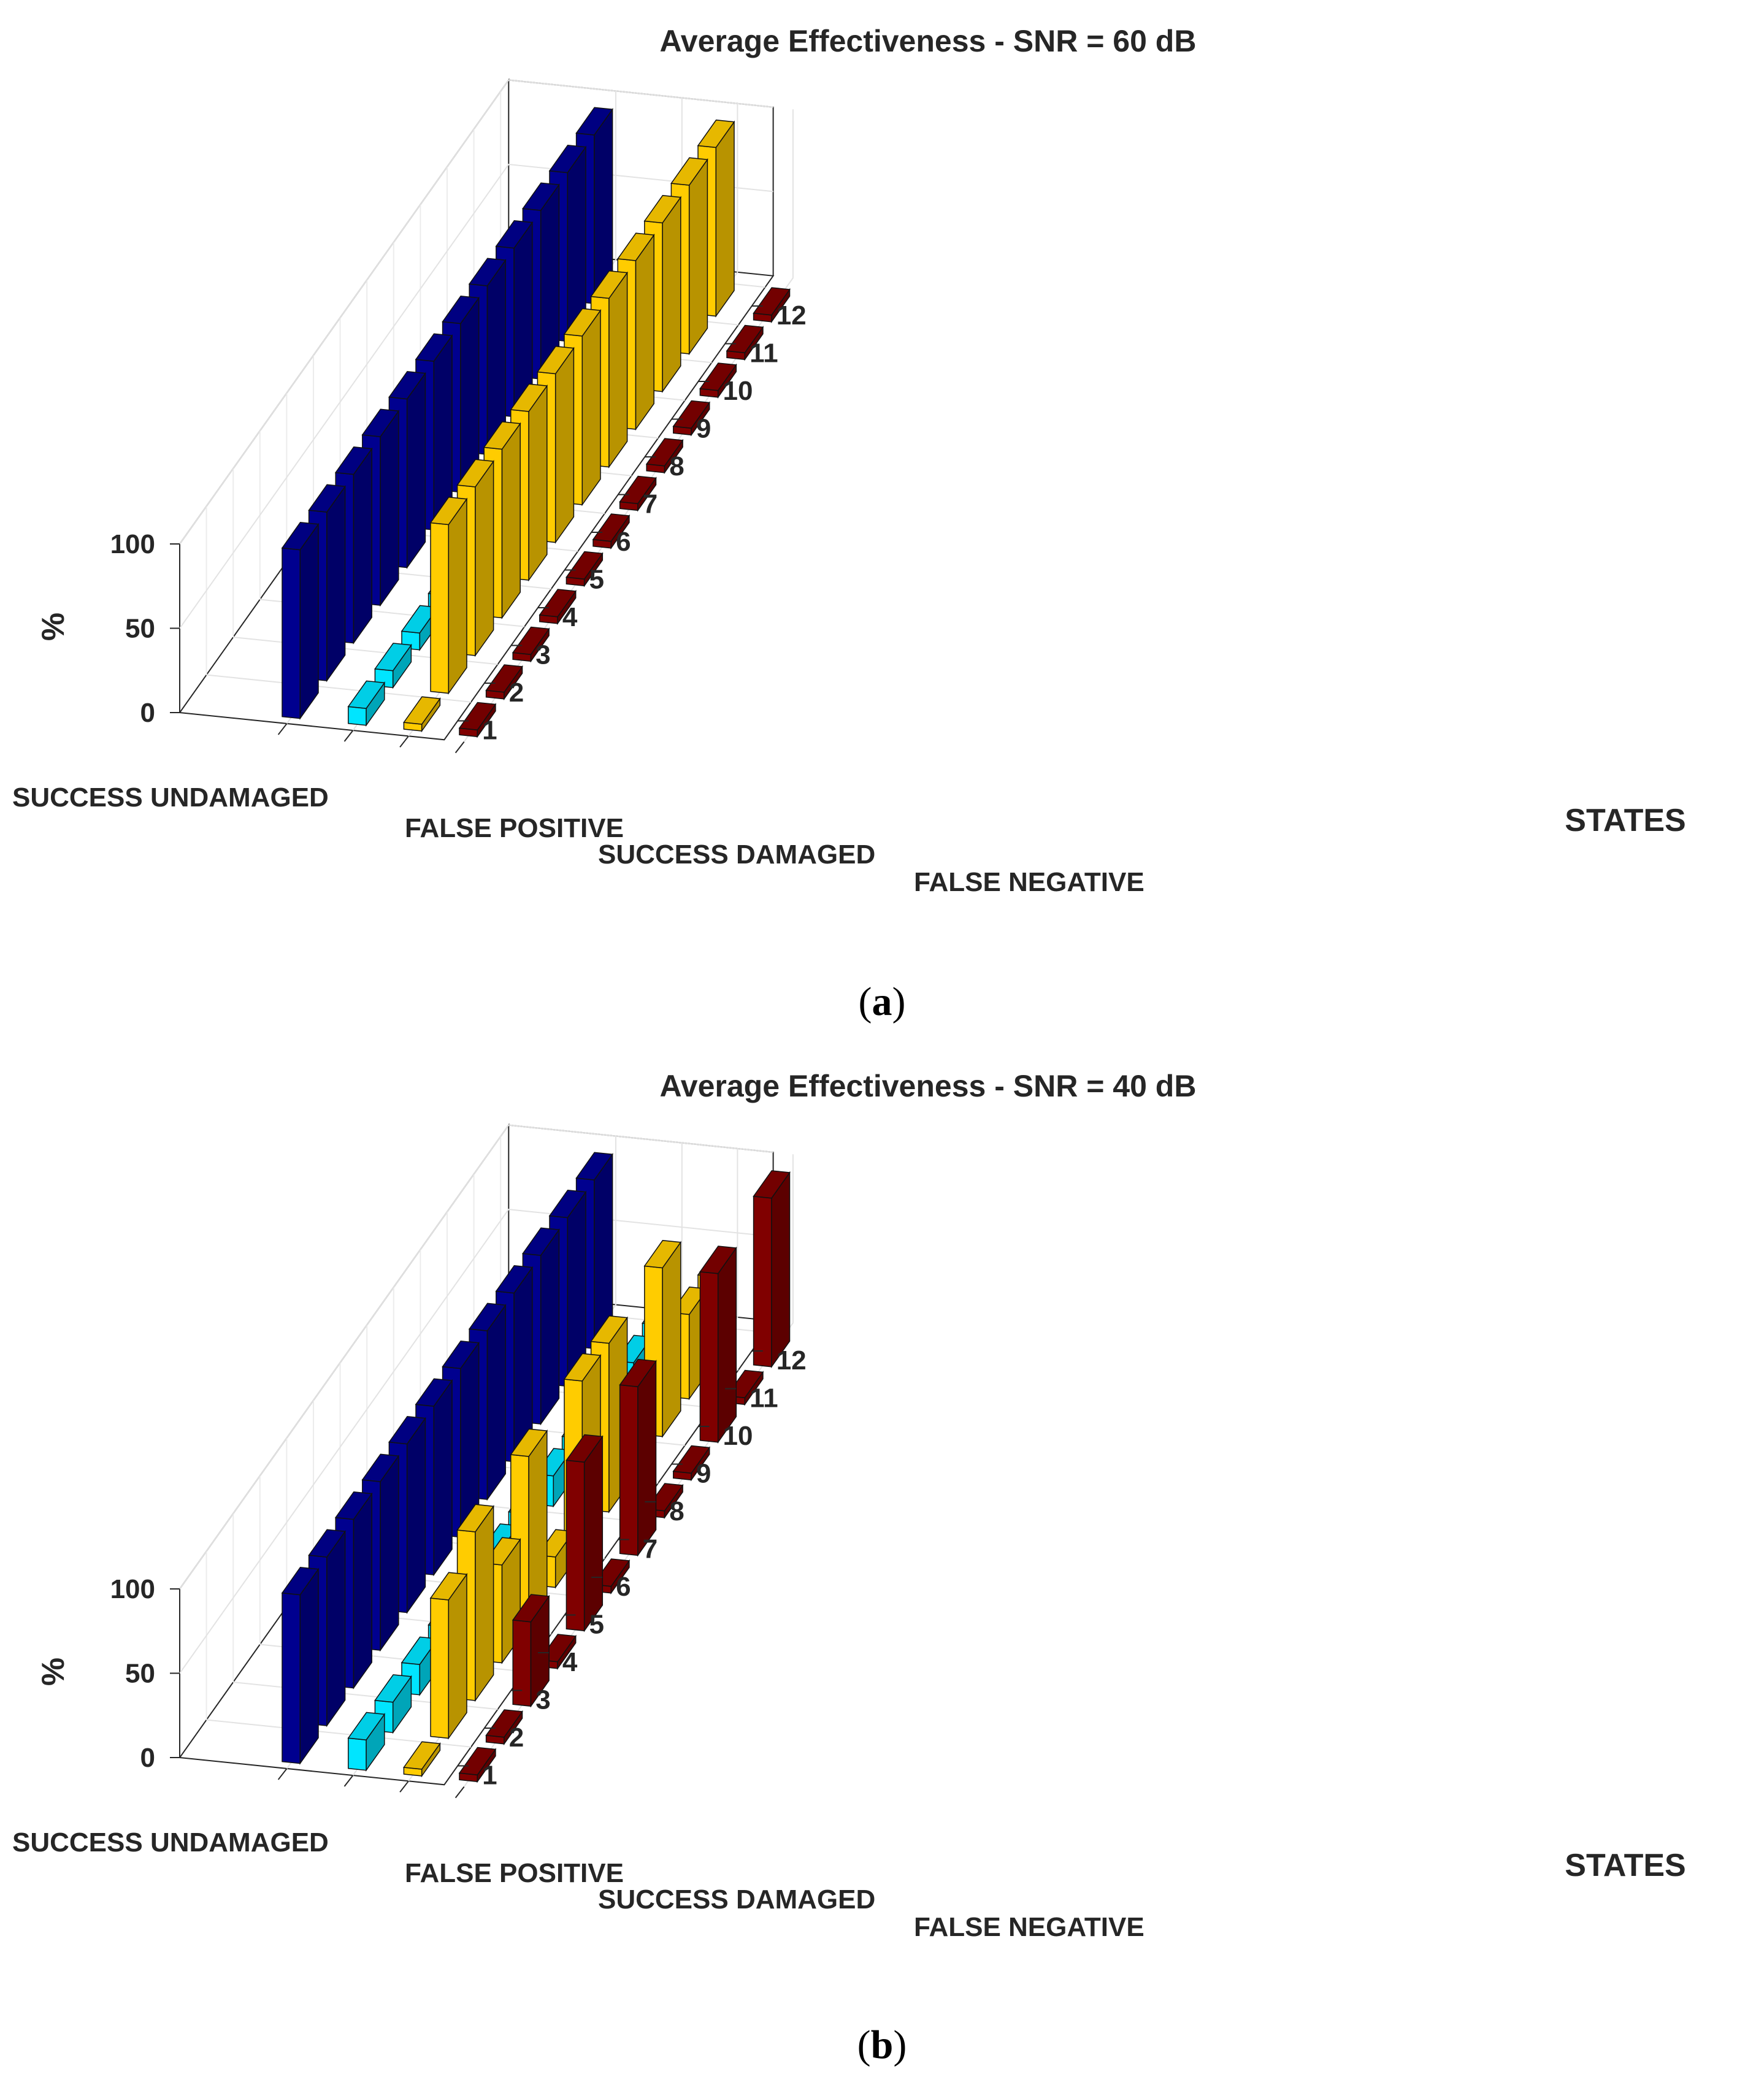 This screenshot has width=1764, height=2074. What do you see at coordinates (882, 1001) in the screenshot?
I see `panel-label-letter: a` at bounding box center [882, 1001].